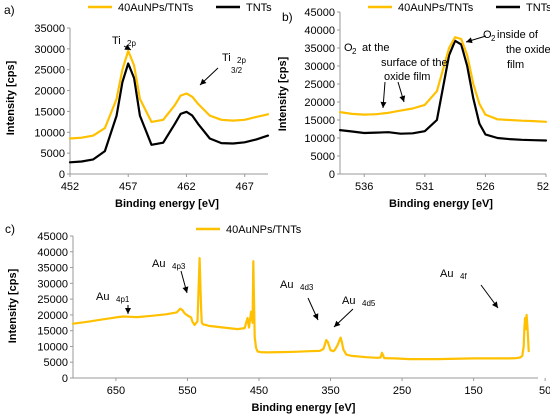 The height and width of the screenshot is (414, 550). What do you see at coordinates (543, 187) in the screenshot?
I see `x-tick-label: 521` at bounding box center [543, 187].